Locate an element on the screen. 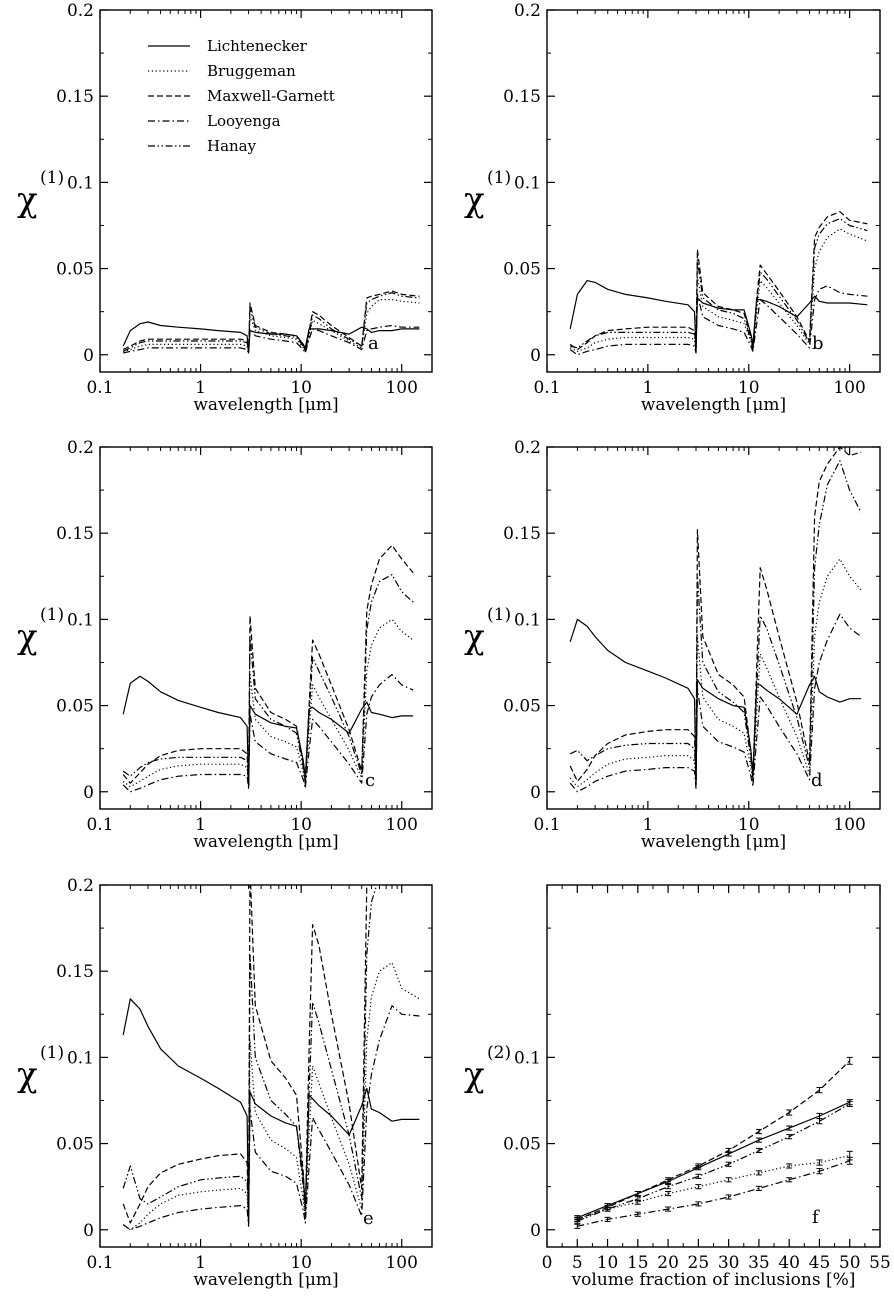 The image size is (894, 1301). panel-letter: a is located at coordinates (373, 343).